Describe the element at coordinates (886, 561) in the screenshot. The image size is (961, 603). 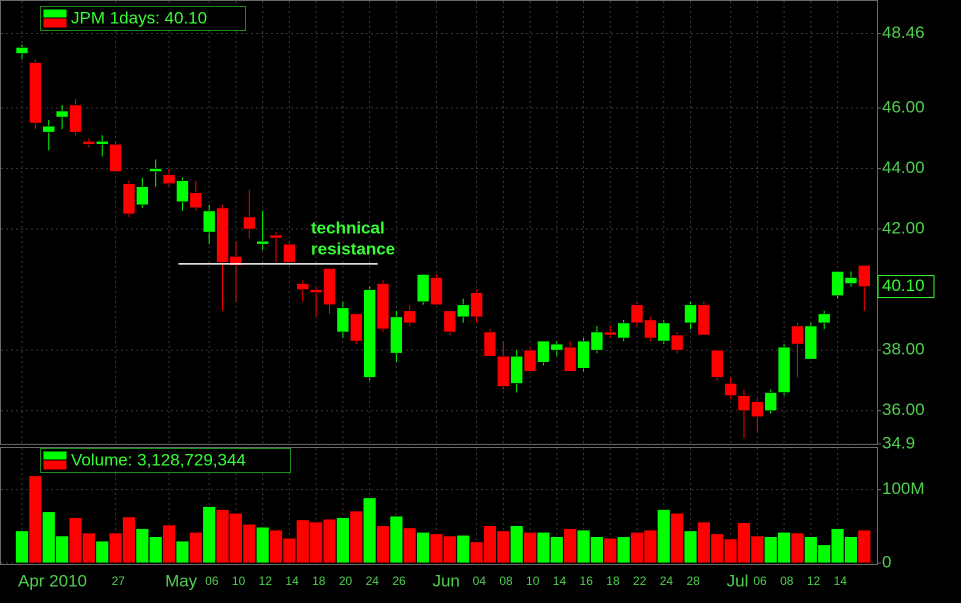
I see `y-tick-label: 0` at that location.